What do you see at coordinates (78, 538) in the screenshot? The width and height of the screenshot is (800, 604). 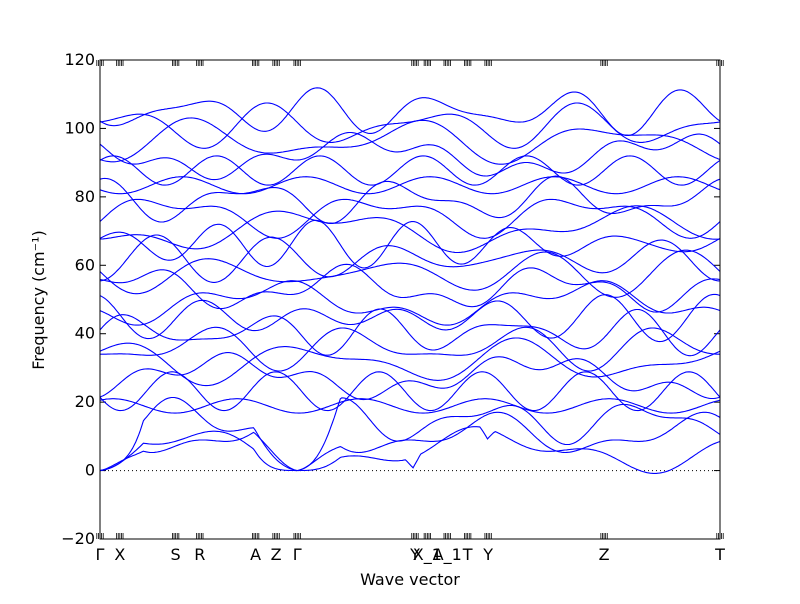 I see `y-tick-label: −20` at bounding box center [78, 538].